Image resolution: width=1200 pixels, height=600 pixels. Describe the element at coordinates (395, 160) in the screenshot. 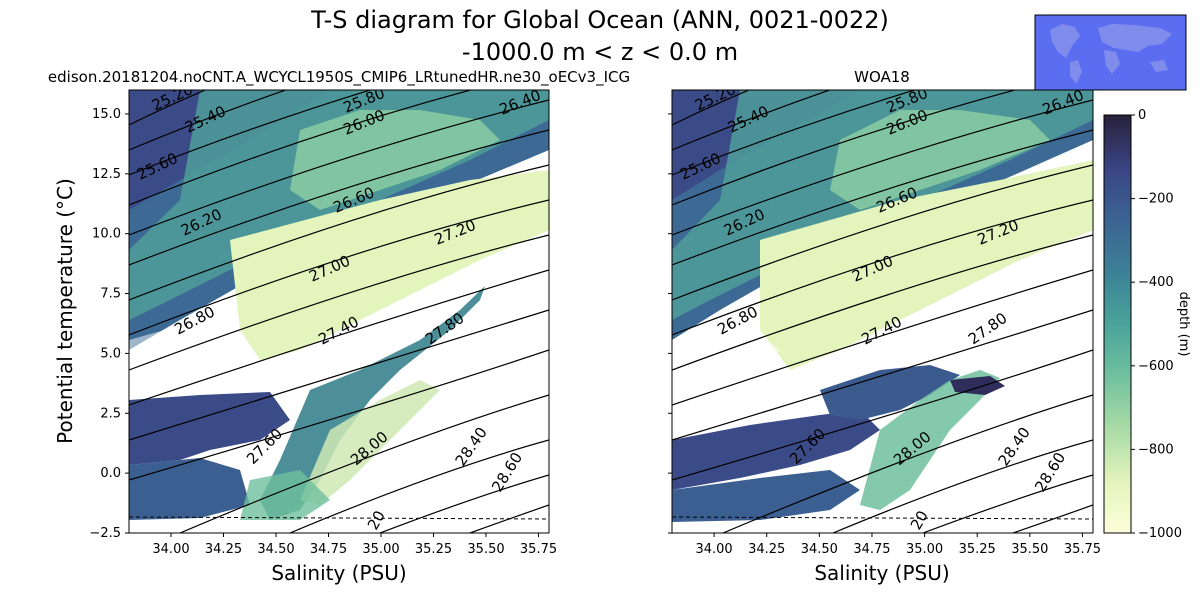

I see `left-cloud-green-streak` at that location.